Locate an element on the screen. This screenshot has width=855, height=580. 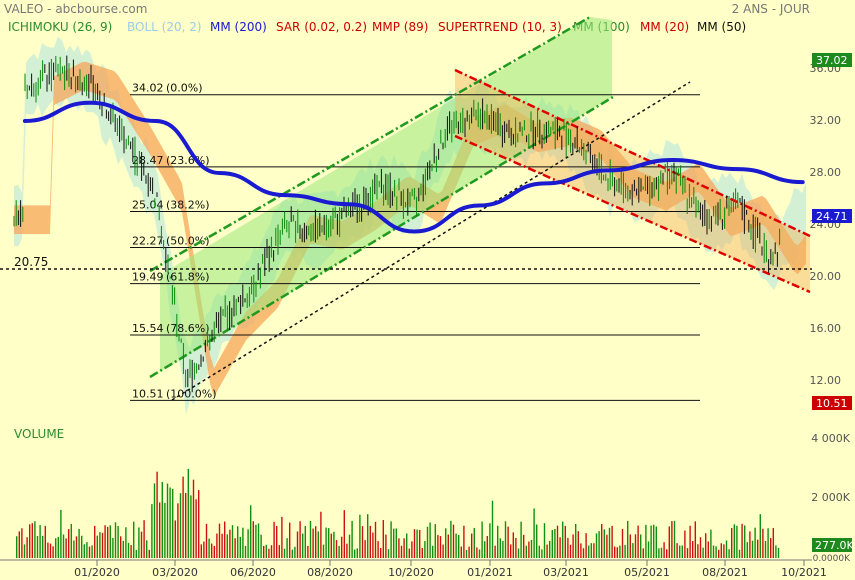
x-tick-label: 03/2021 is located at coordinates (566, 572).